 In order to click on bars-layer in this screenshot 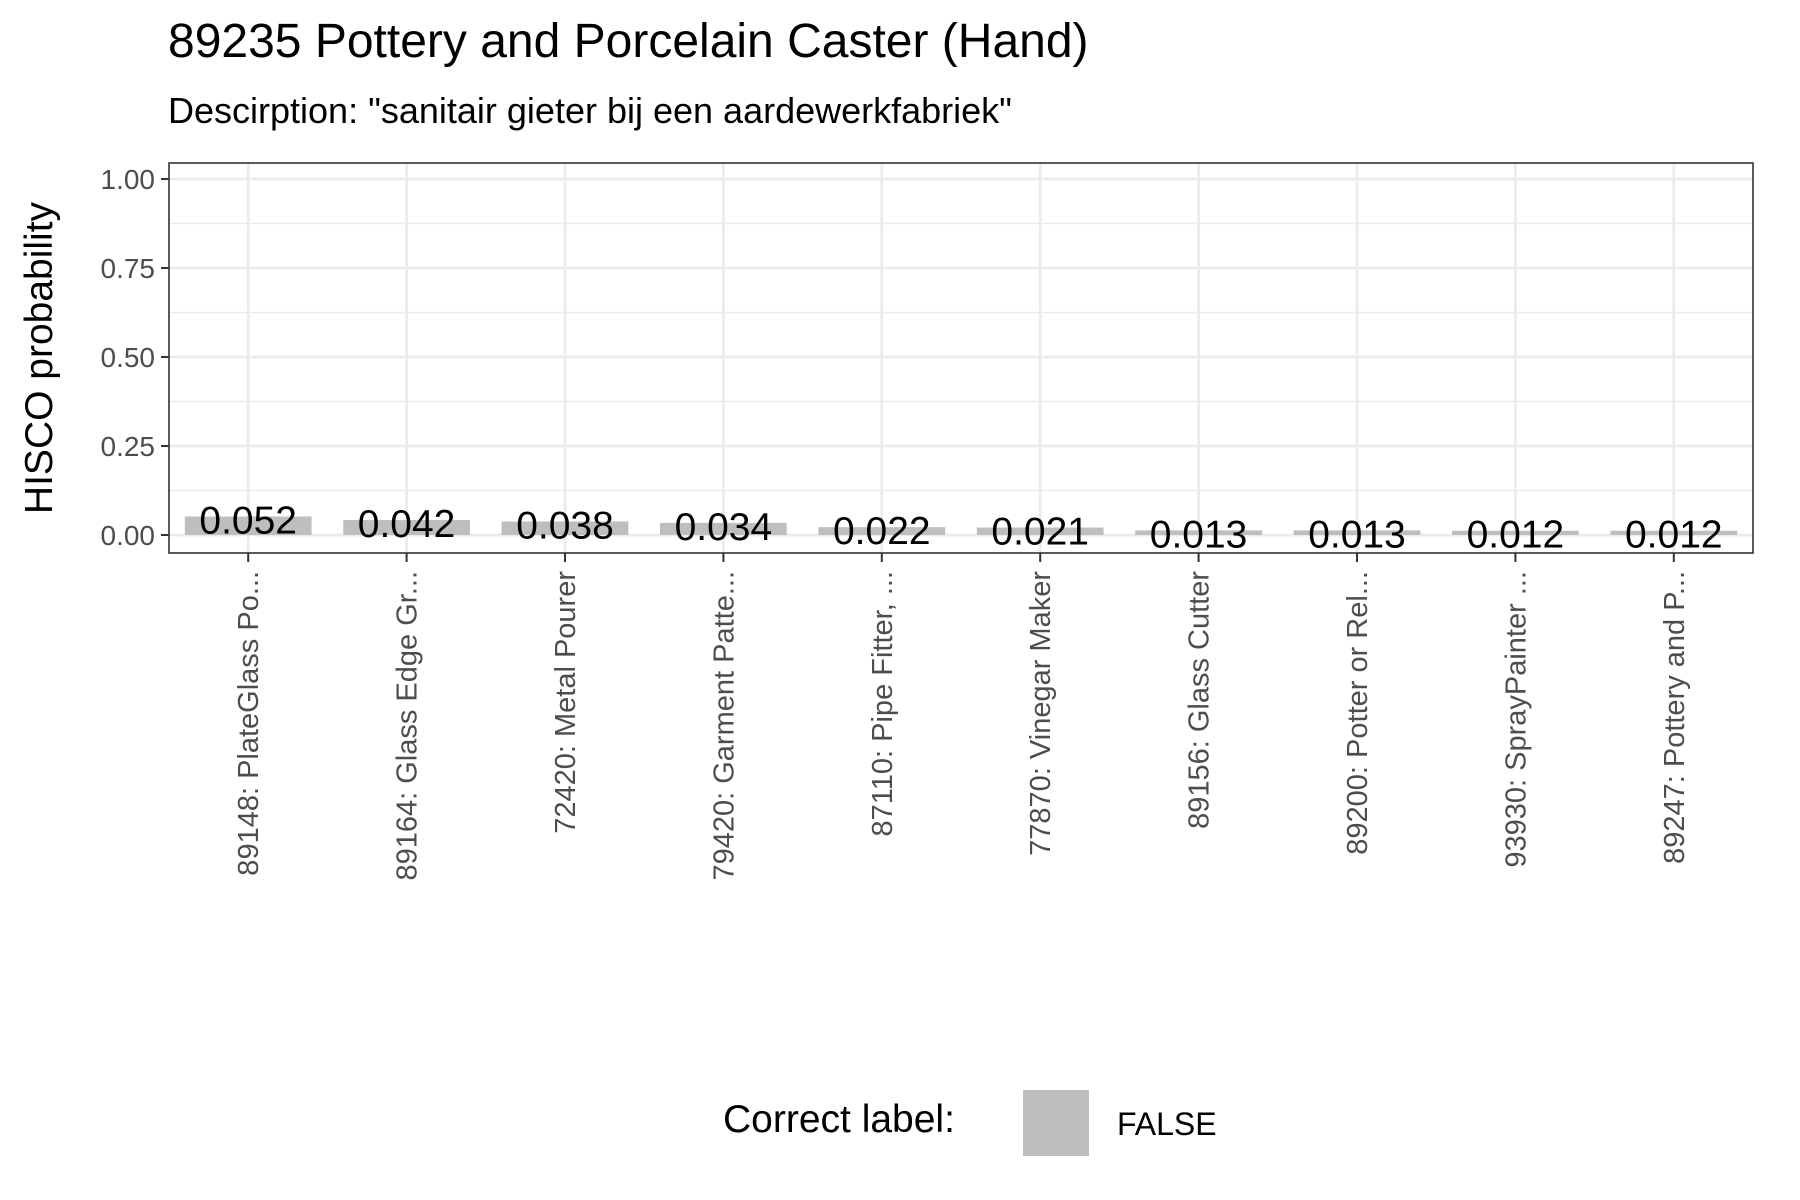, I will do `click(961, 525)`.